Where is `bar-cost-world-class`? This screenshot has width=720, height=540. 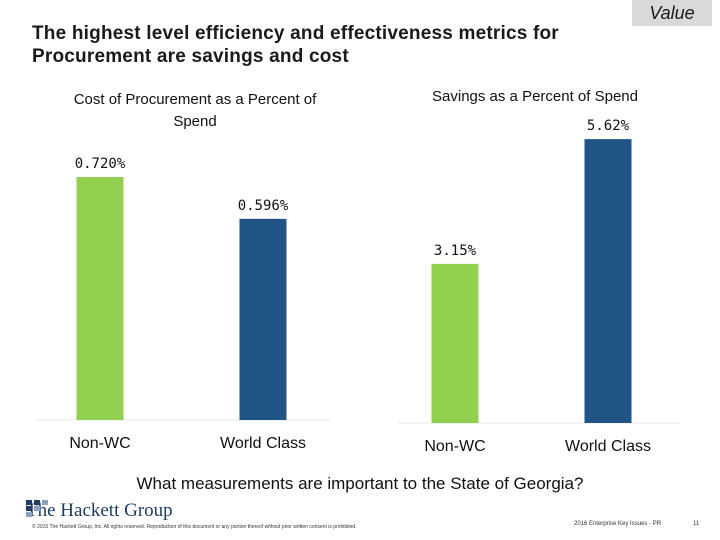
bar-cost-world-class is located at coordinates (263, 319).